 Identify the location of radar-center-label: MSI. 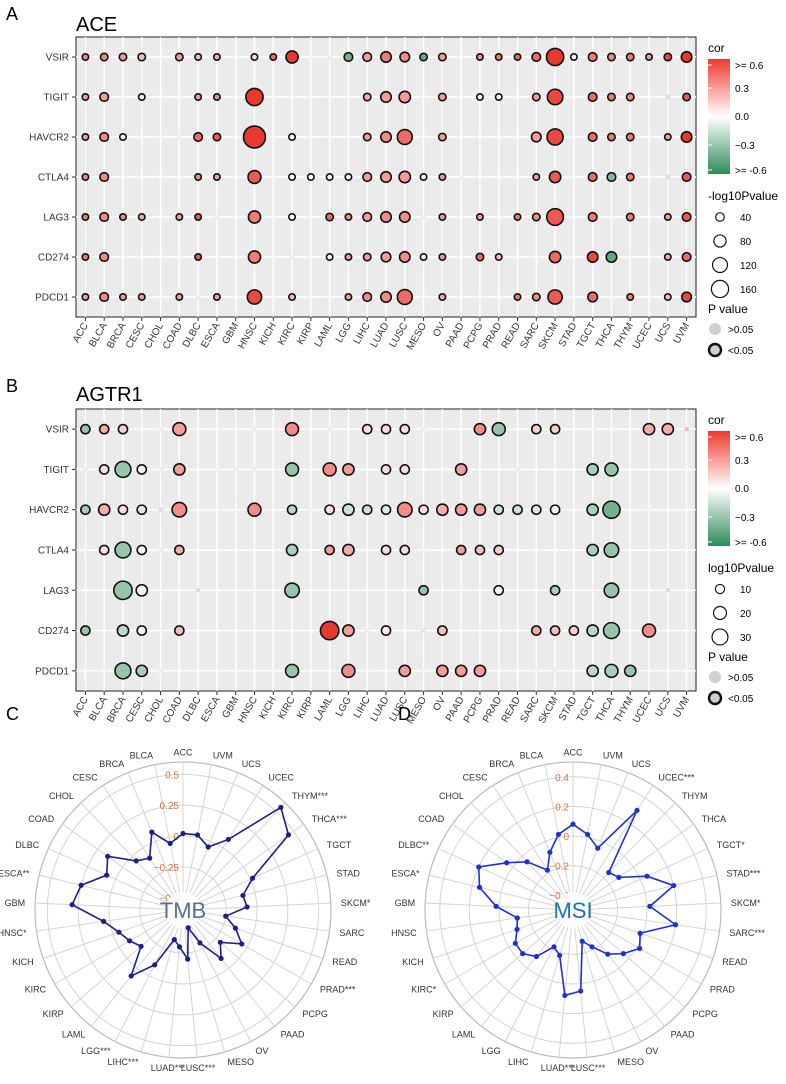
(572, 910).